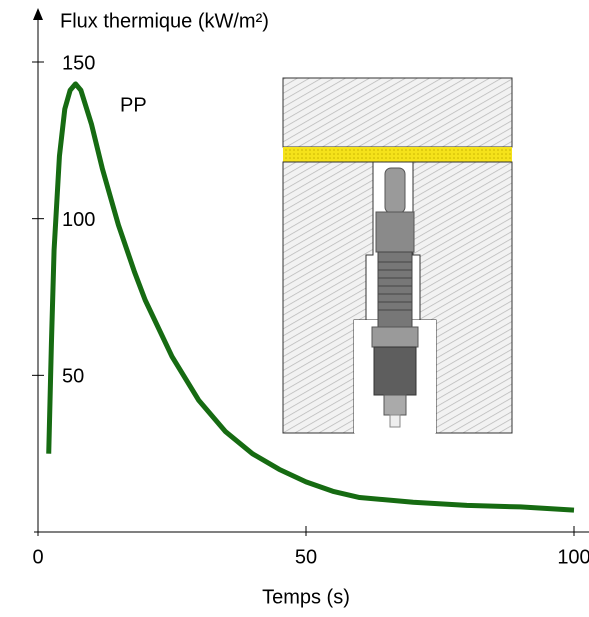  Describe the element at coordinates (164, 21) in the screenshot. I see `y-axis-title: Flux thermique (kW/m²)` at that location.